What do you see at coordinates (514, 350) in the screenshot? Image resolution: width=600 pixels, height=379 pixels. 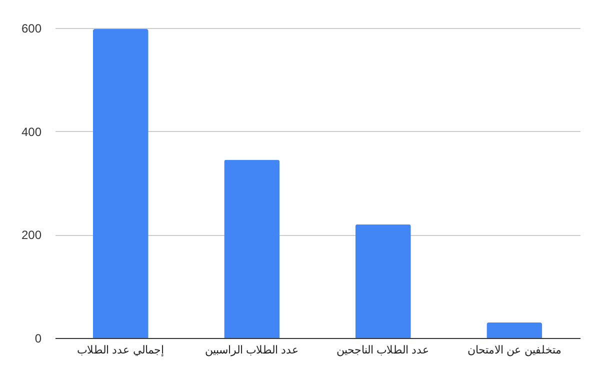 I see `x-tick-label: متخلفين عن الامتحان` at bounding box center [514, 350].